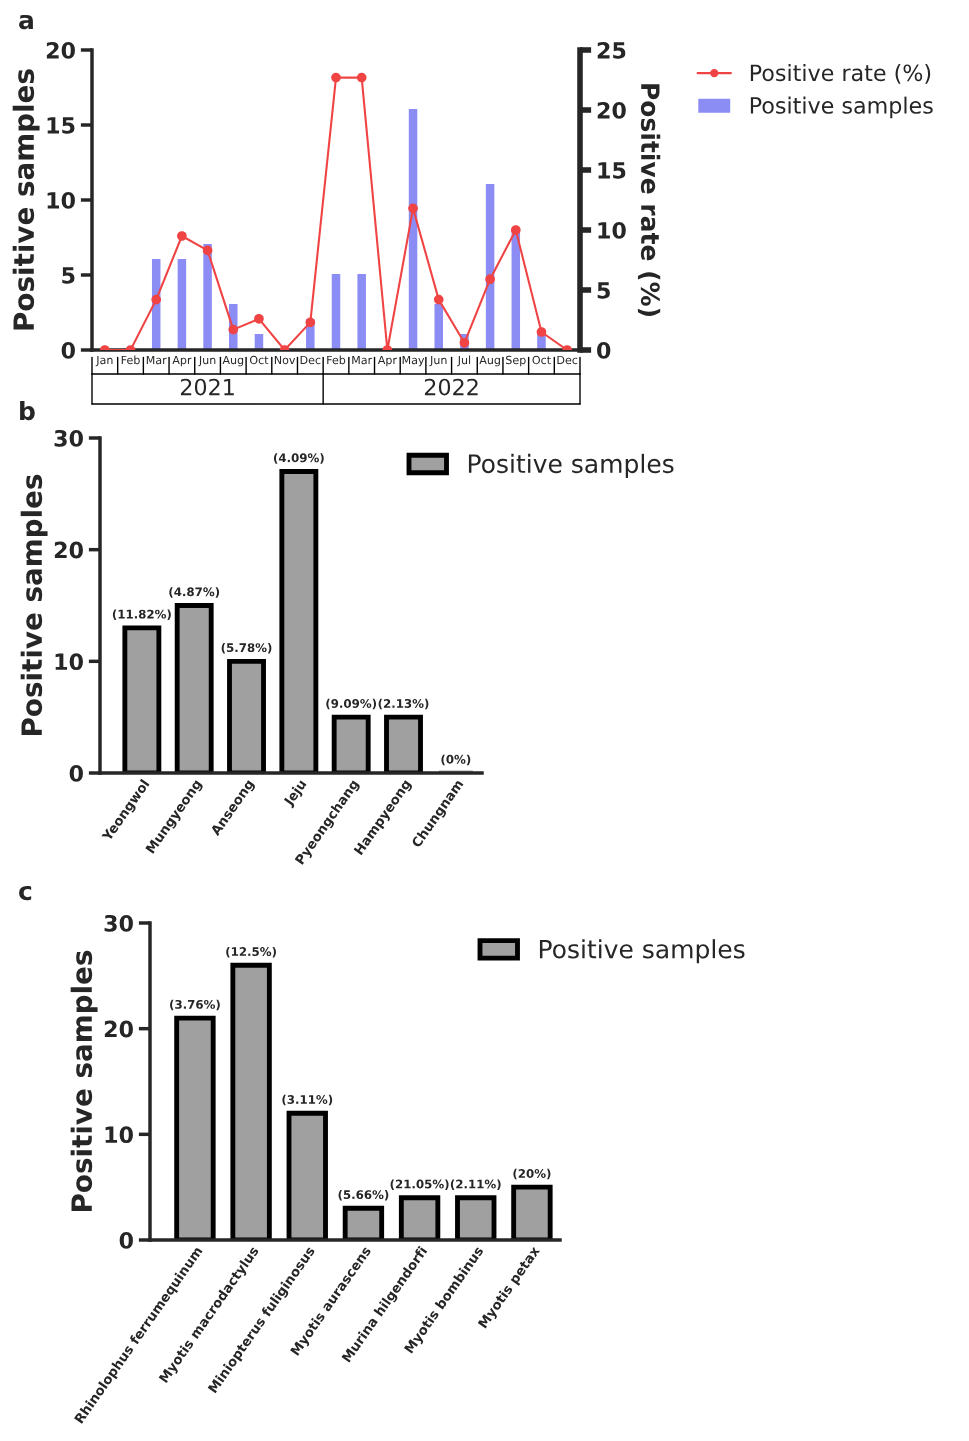  What do you see at coordinates (25, 893) in the screenshot?
I see `chart-title: c` at bounding box center [25, 893].